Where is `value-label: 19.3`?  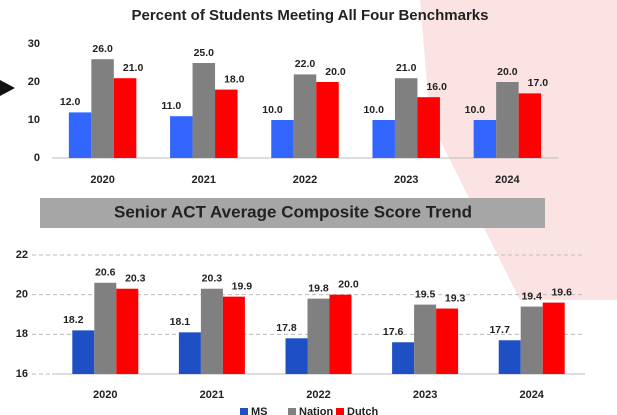 value-label: 19.3 is located at coordinates (455, 298).